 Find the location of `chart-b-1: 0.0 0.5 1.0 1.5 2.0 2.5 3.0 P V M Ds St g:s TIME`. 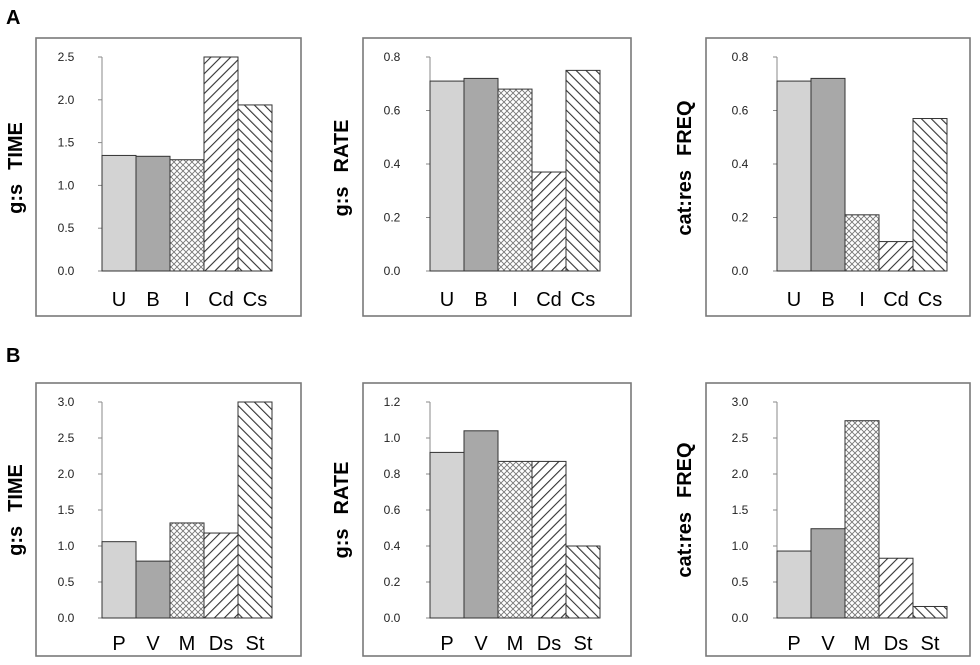

chart-b-1: 0.0 0.5 1.0 1.5 2.0 2.5 3.0 P V M Ds St g:s TIME is located at coordinates (153, 519).